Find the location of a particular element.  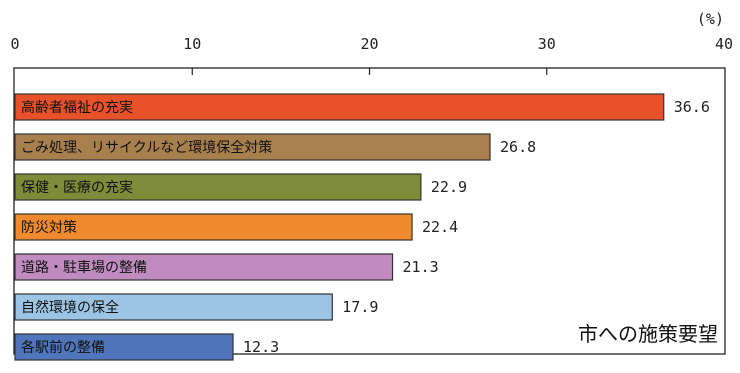

bar-value-label: 17.9 is located at coordinates (360, 307).